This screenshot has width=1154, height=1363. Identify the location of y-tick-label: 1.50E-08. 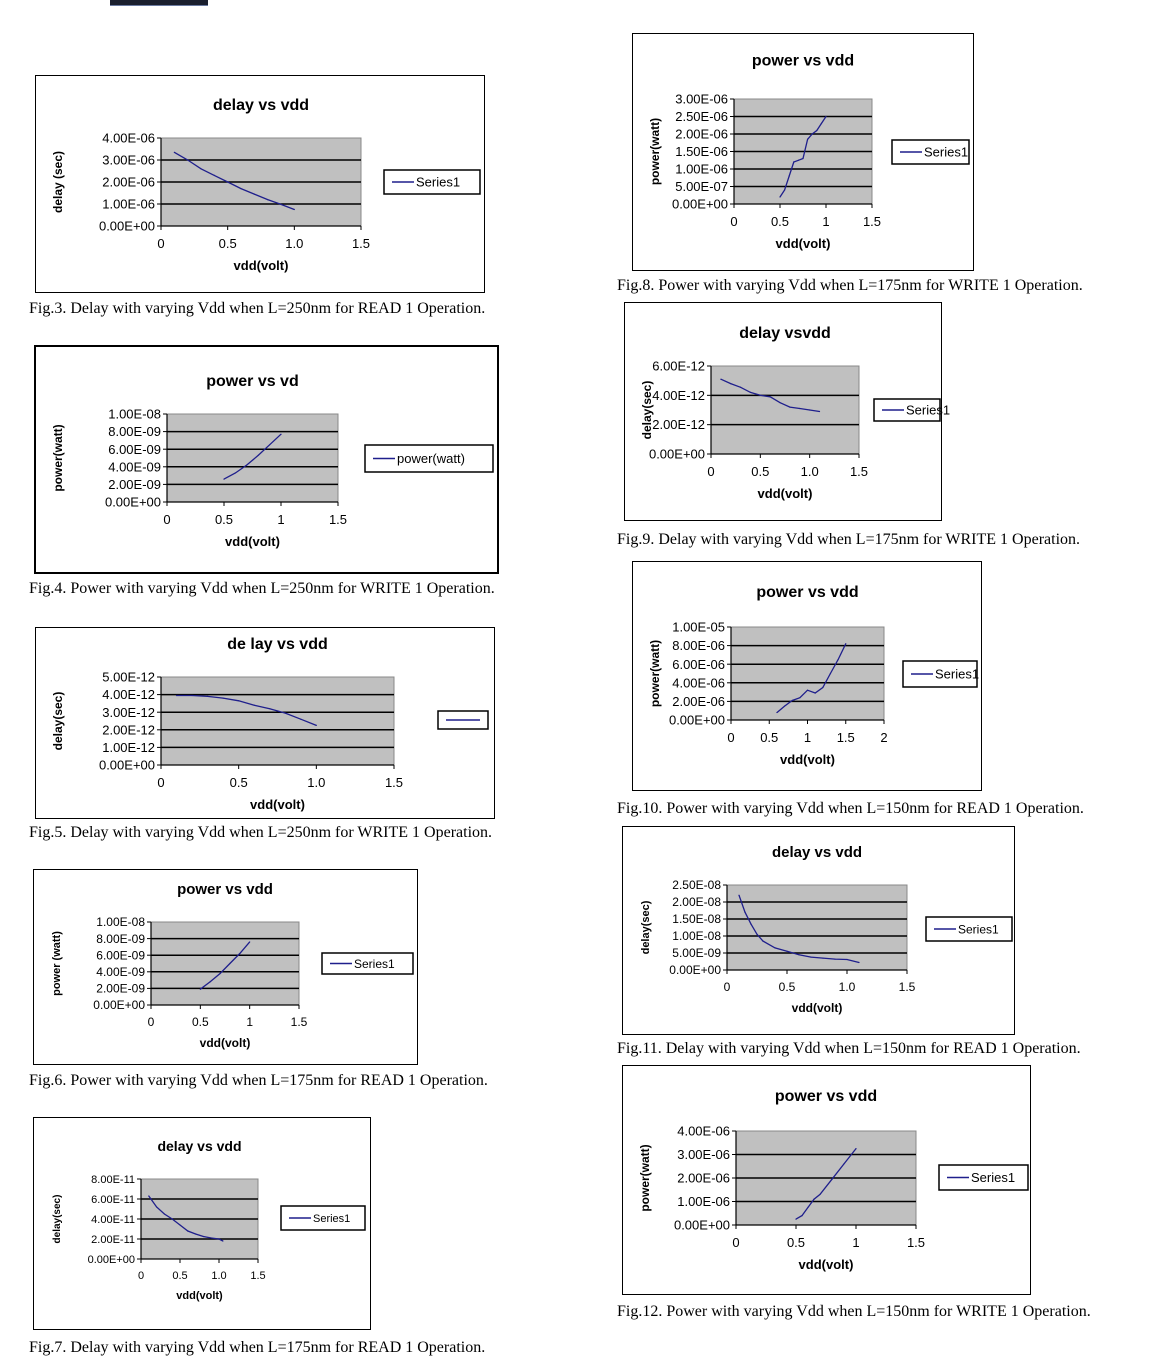
(696, 919).